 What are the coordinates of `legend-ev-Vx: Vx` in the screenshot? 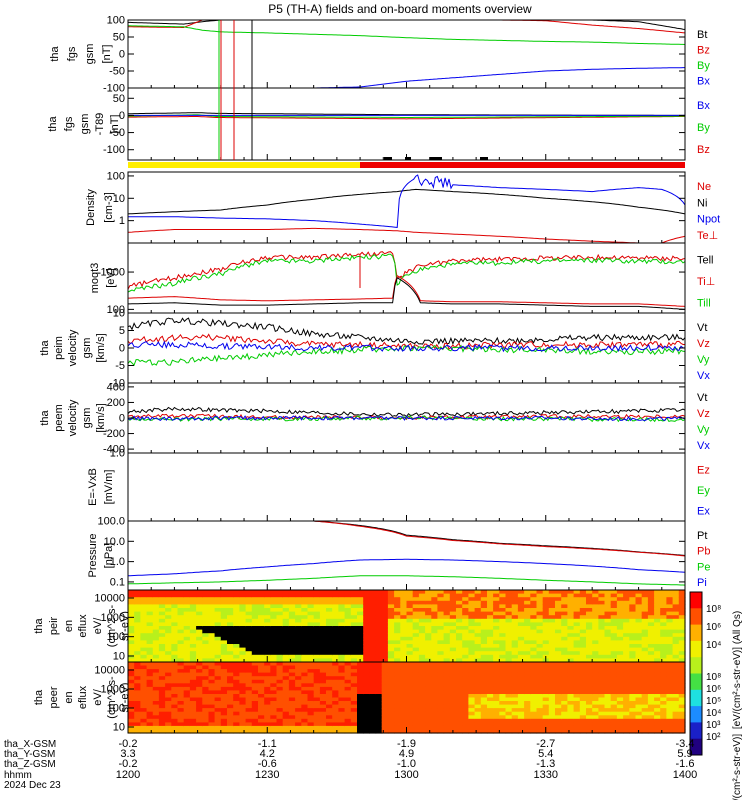 It's located at (703, 446).